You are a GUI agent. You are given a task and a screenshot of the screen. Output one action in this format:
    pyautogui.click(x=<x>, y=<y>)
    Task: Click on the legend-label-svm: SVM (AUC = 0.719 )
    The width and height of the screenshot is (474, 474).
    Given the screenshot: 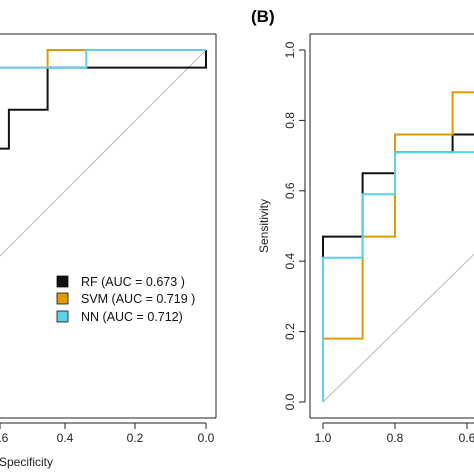 What is the action you would take?
    pyautogui.click(x=138, y=299)
    